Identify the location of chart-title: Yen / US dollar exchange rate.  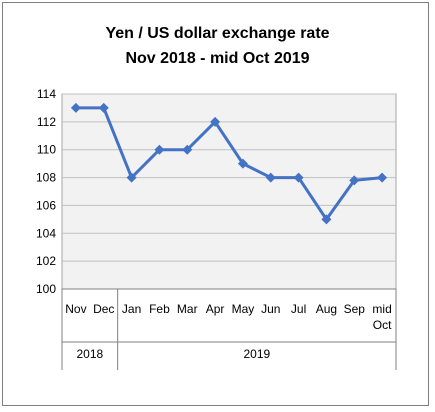
(217, 33).